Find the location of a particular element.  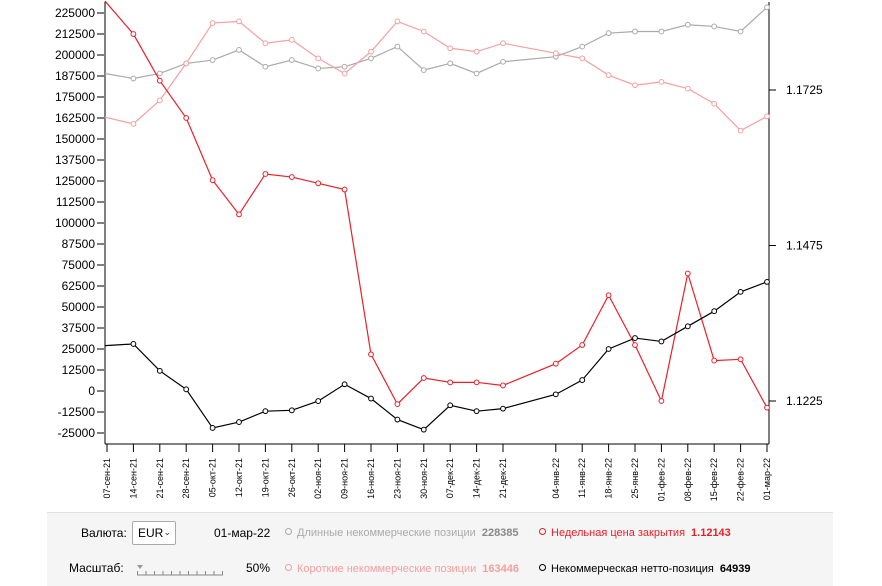

legend-close: Недельная цена закрытия 1.12143 is located at coordinates (635, 533).